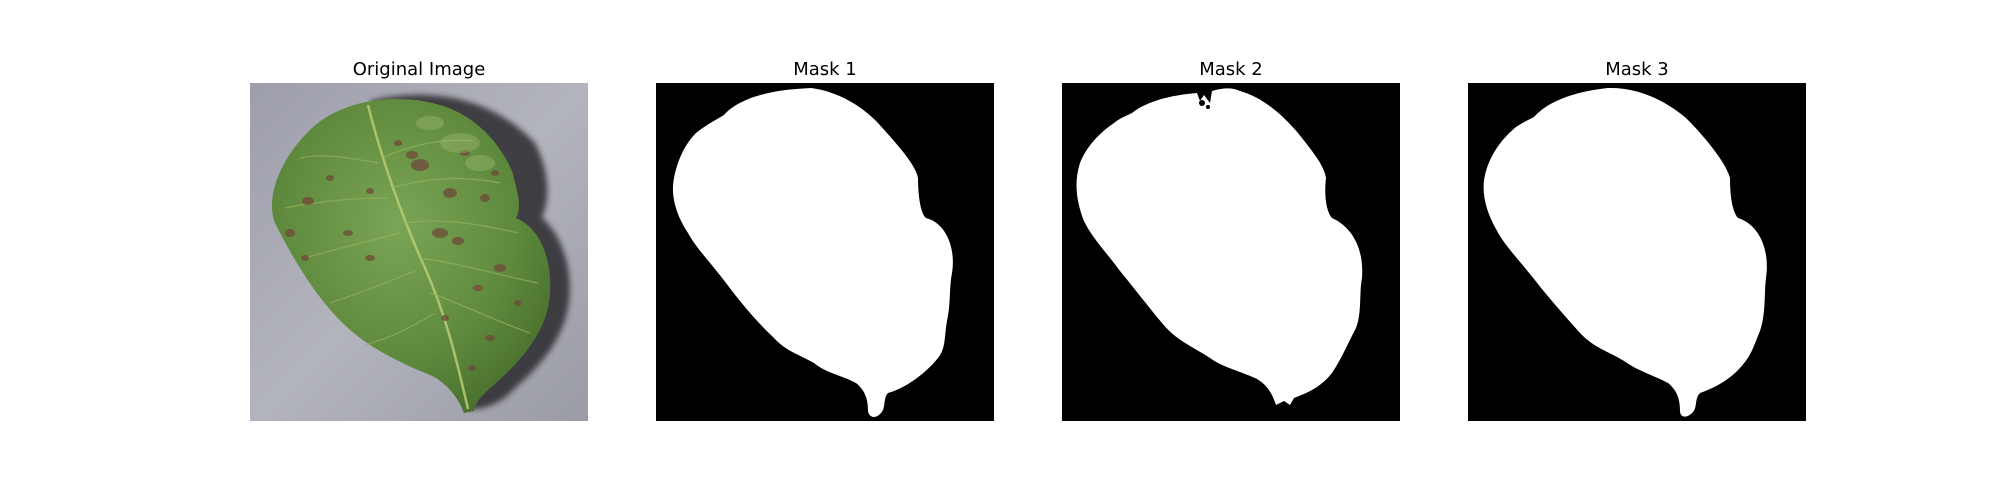 The image size is (2000, 500). What do you see at coordinates (1219, 246) in the screenshot?
I see `mask-2-region` at bounding box center [1219, 246].